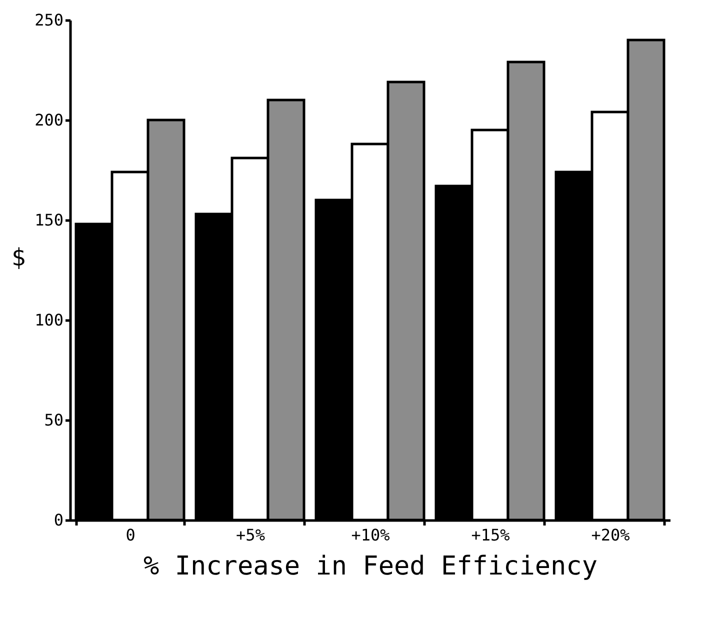  Describe the element at coordinates (49, 120) in the screenshot. I see `y-tick-label: 200` at that location.